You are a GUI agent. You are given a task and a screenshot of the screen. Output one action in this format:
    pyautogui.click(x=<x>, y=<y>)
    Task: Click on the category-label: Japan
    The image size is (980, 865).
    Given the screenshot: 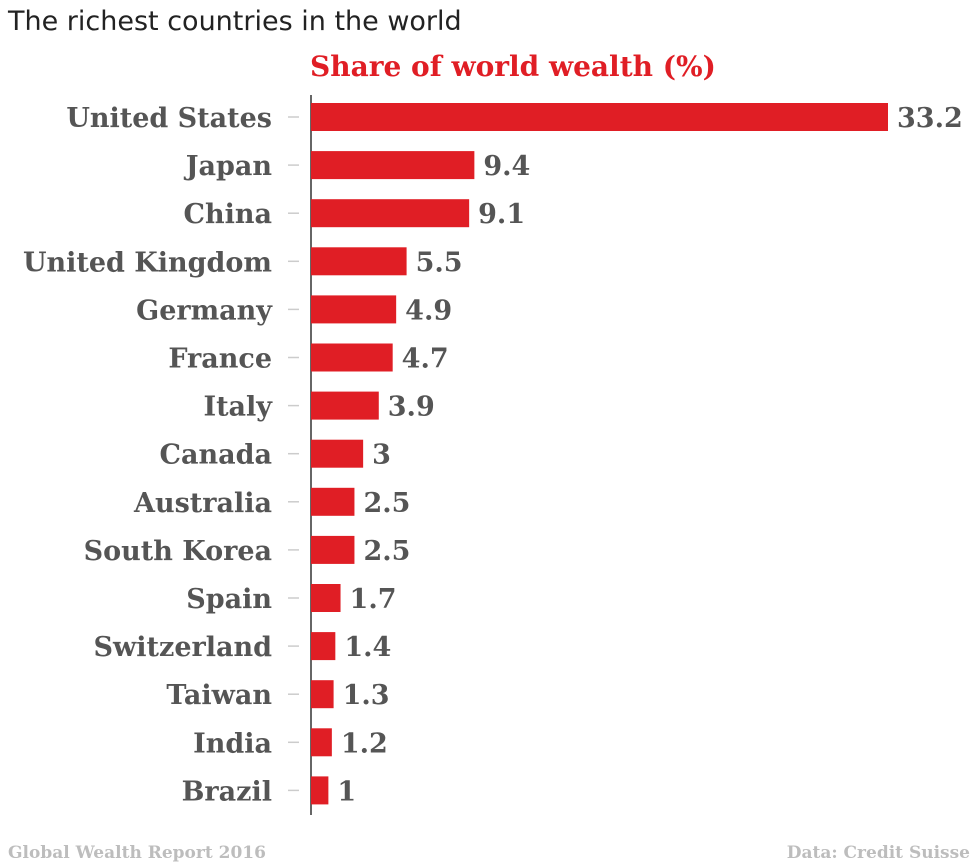 What is the action you would take?
    pyautogui.click(x=228, y=166)
    